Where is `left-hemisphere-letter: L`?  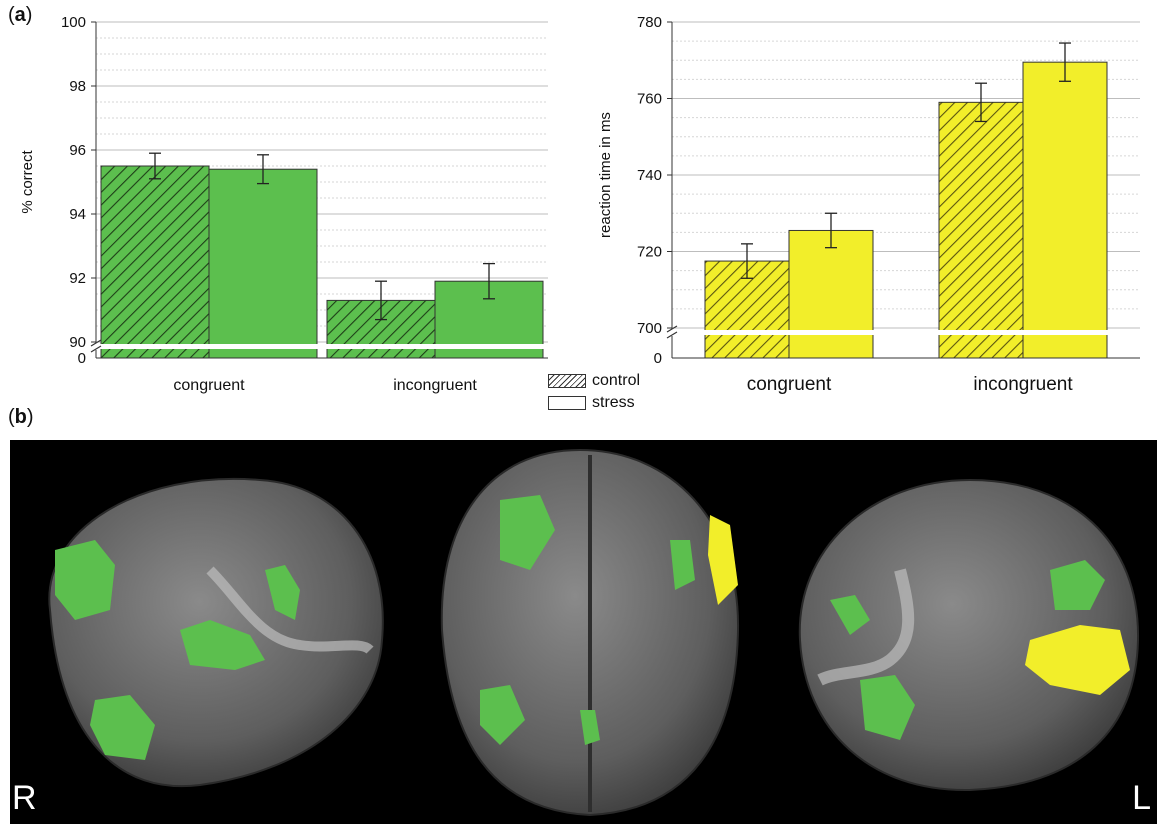 left-hemisphere-letter: L is located at coordinates (1141, 798).